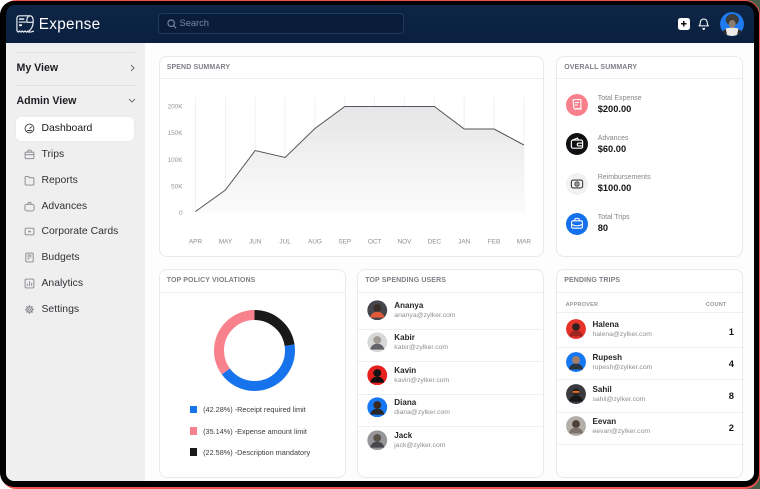 The image size is (760, 489). What do you see at coordinates (404, 241) in the screenshot?
I see `svg-text: NOV` at bounding box center [404, 241].